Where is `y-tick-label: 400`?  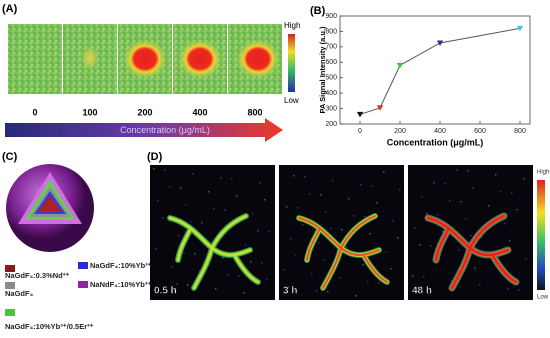
y-tick-label: 400 is located at coordinates (331, 93).